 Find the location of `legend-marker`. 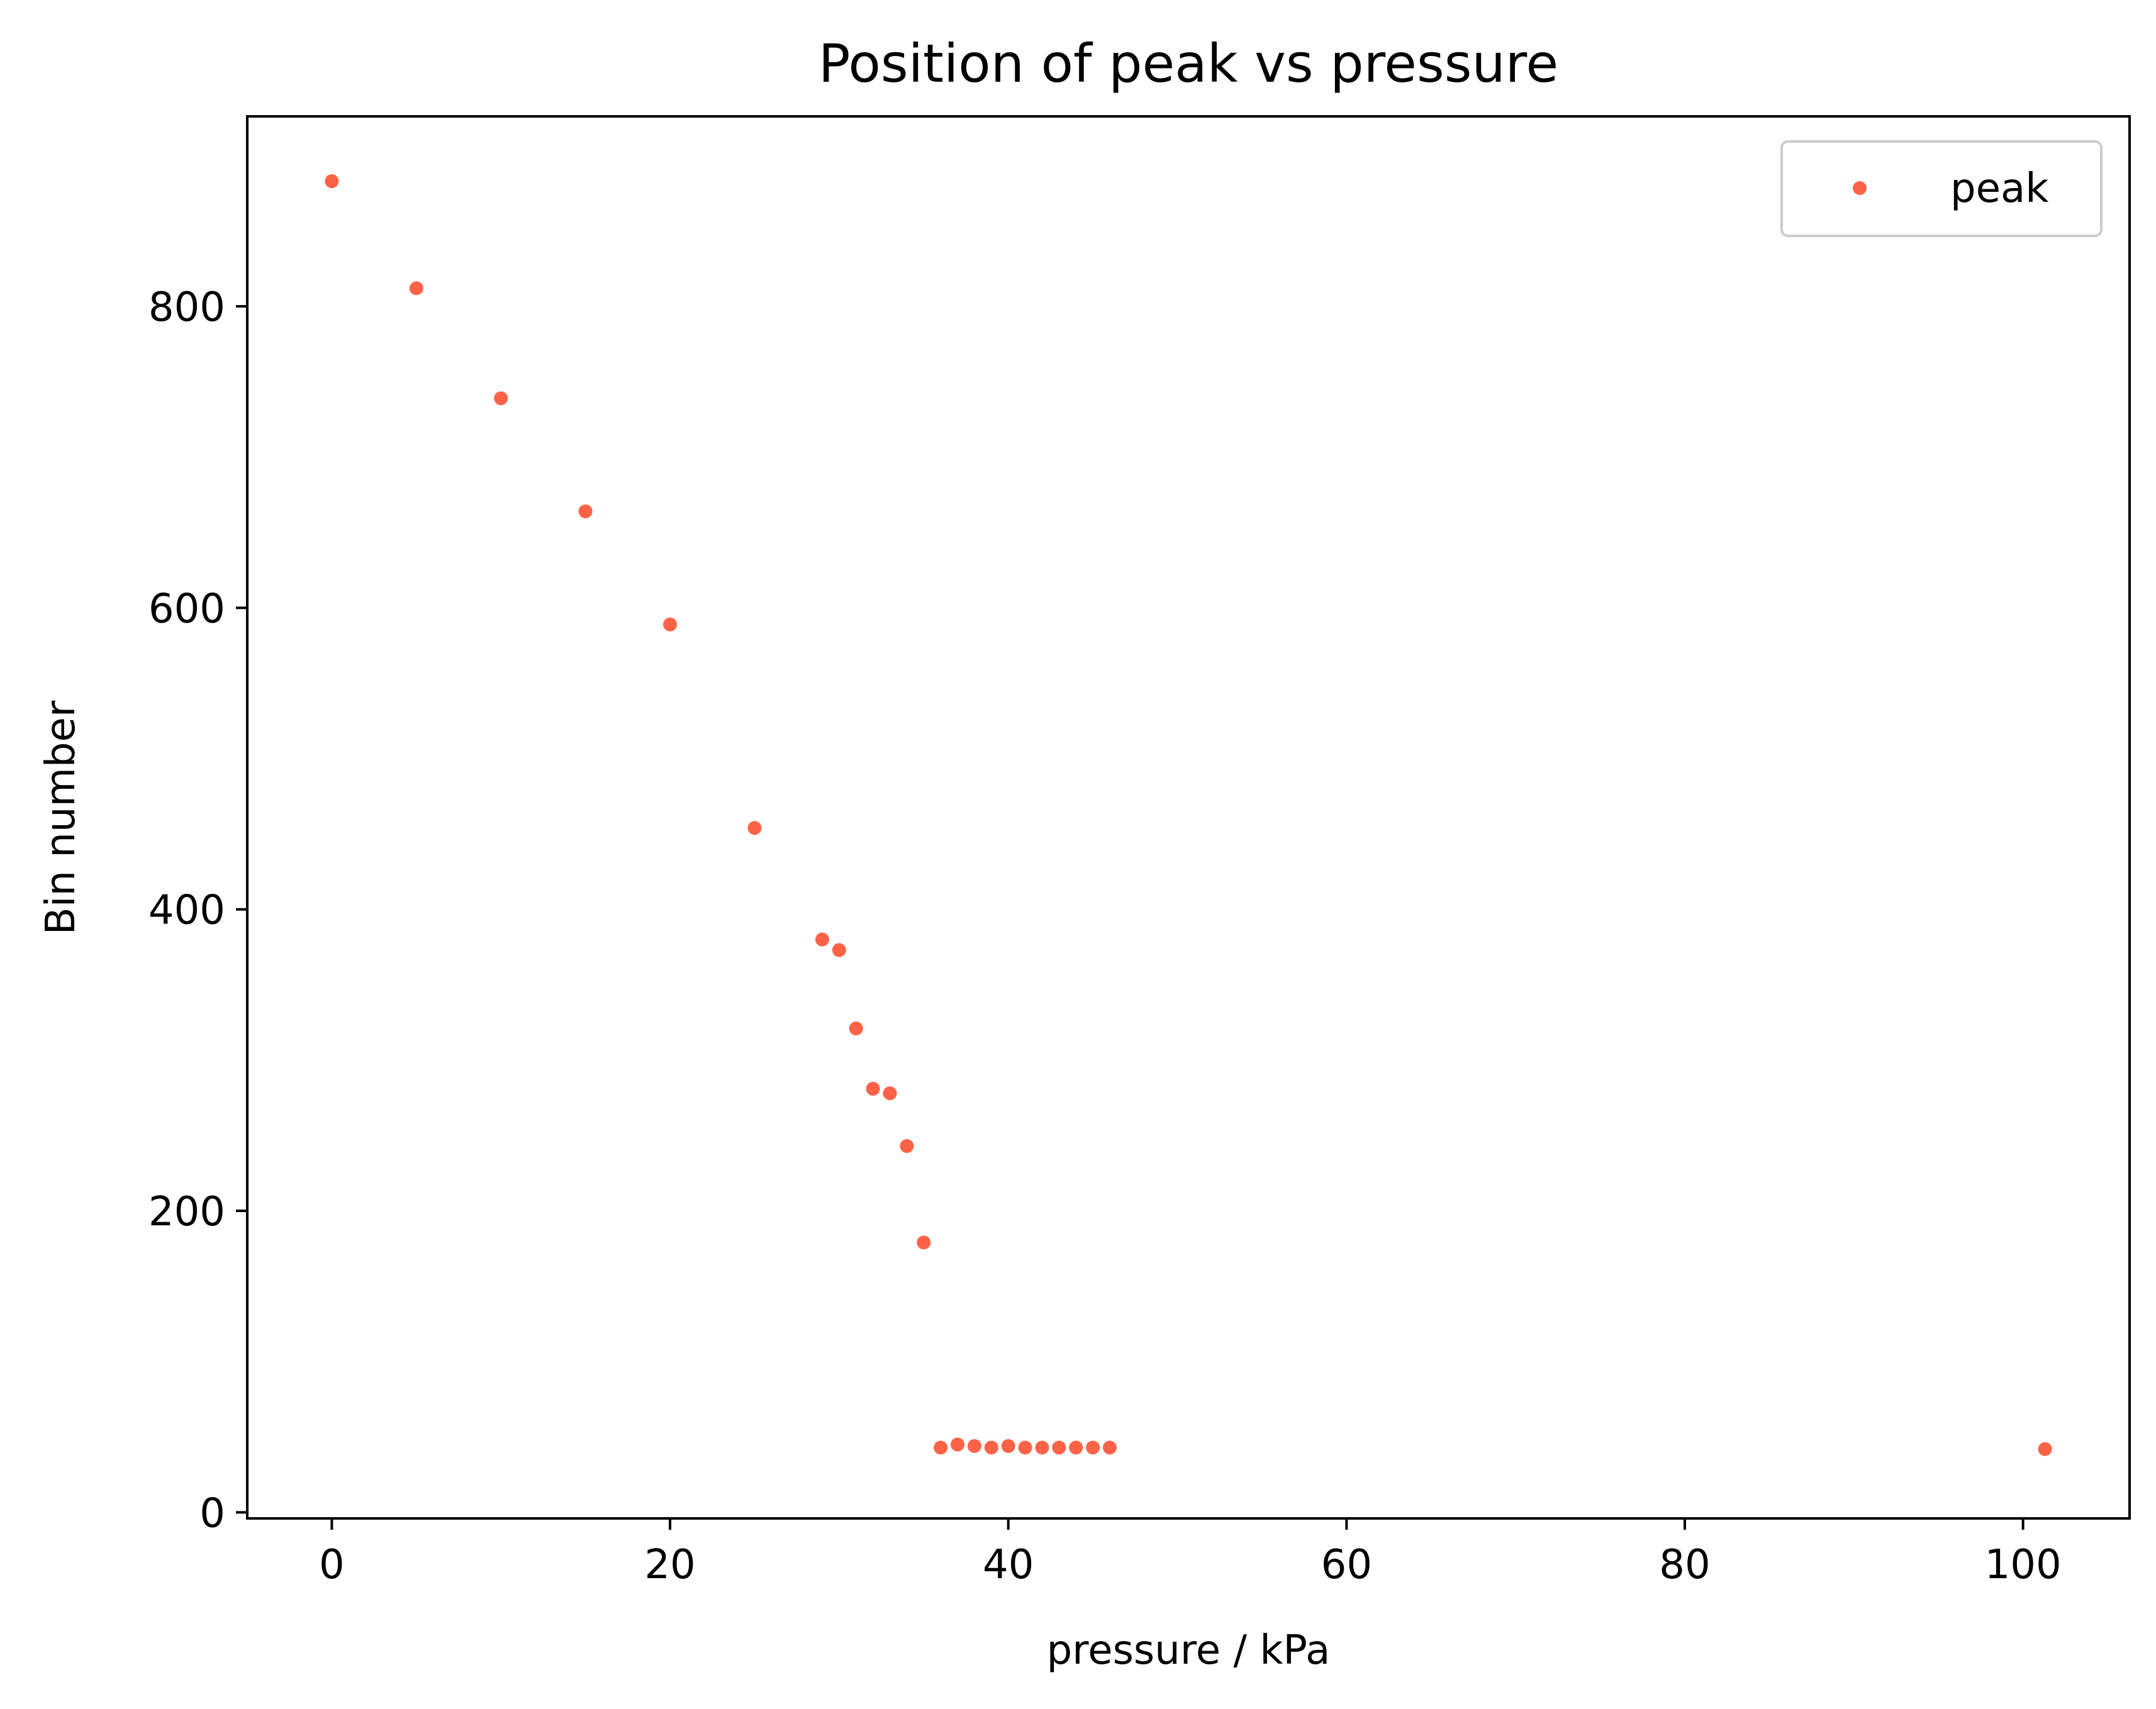

legend-marker is located at coordinates (1860, 188).